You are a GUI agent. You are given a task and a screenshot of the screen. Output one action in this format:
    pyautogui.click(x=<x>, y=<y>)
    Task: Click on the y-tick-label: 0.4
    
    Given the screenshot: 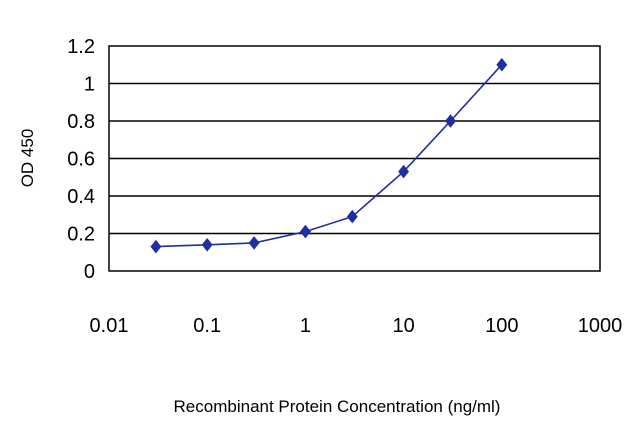 What is the action you would take?
    pyautogui.click(x=81, y=197)
    